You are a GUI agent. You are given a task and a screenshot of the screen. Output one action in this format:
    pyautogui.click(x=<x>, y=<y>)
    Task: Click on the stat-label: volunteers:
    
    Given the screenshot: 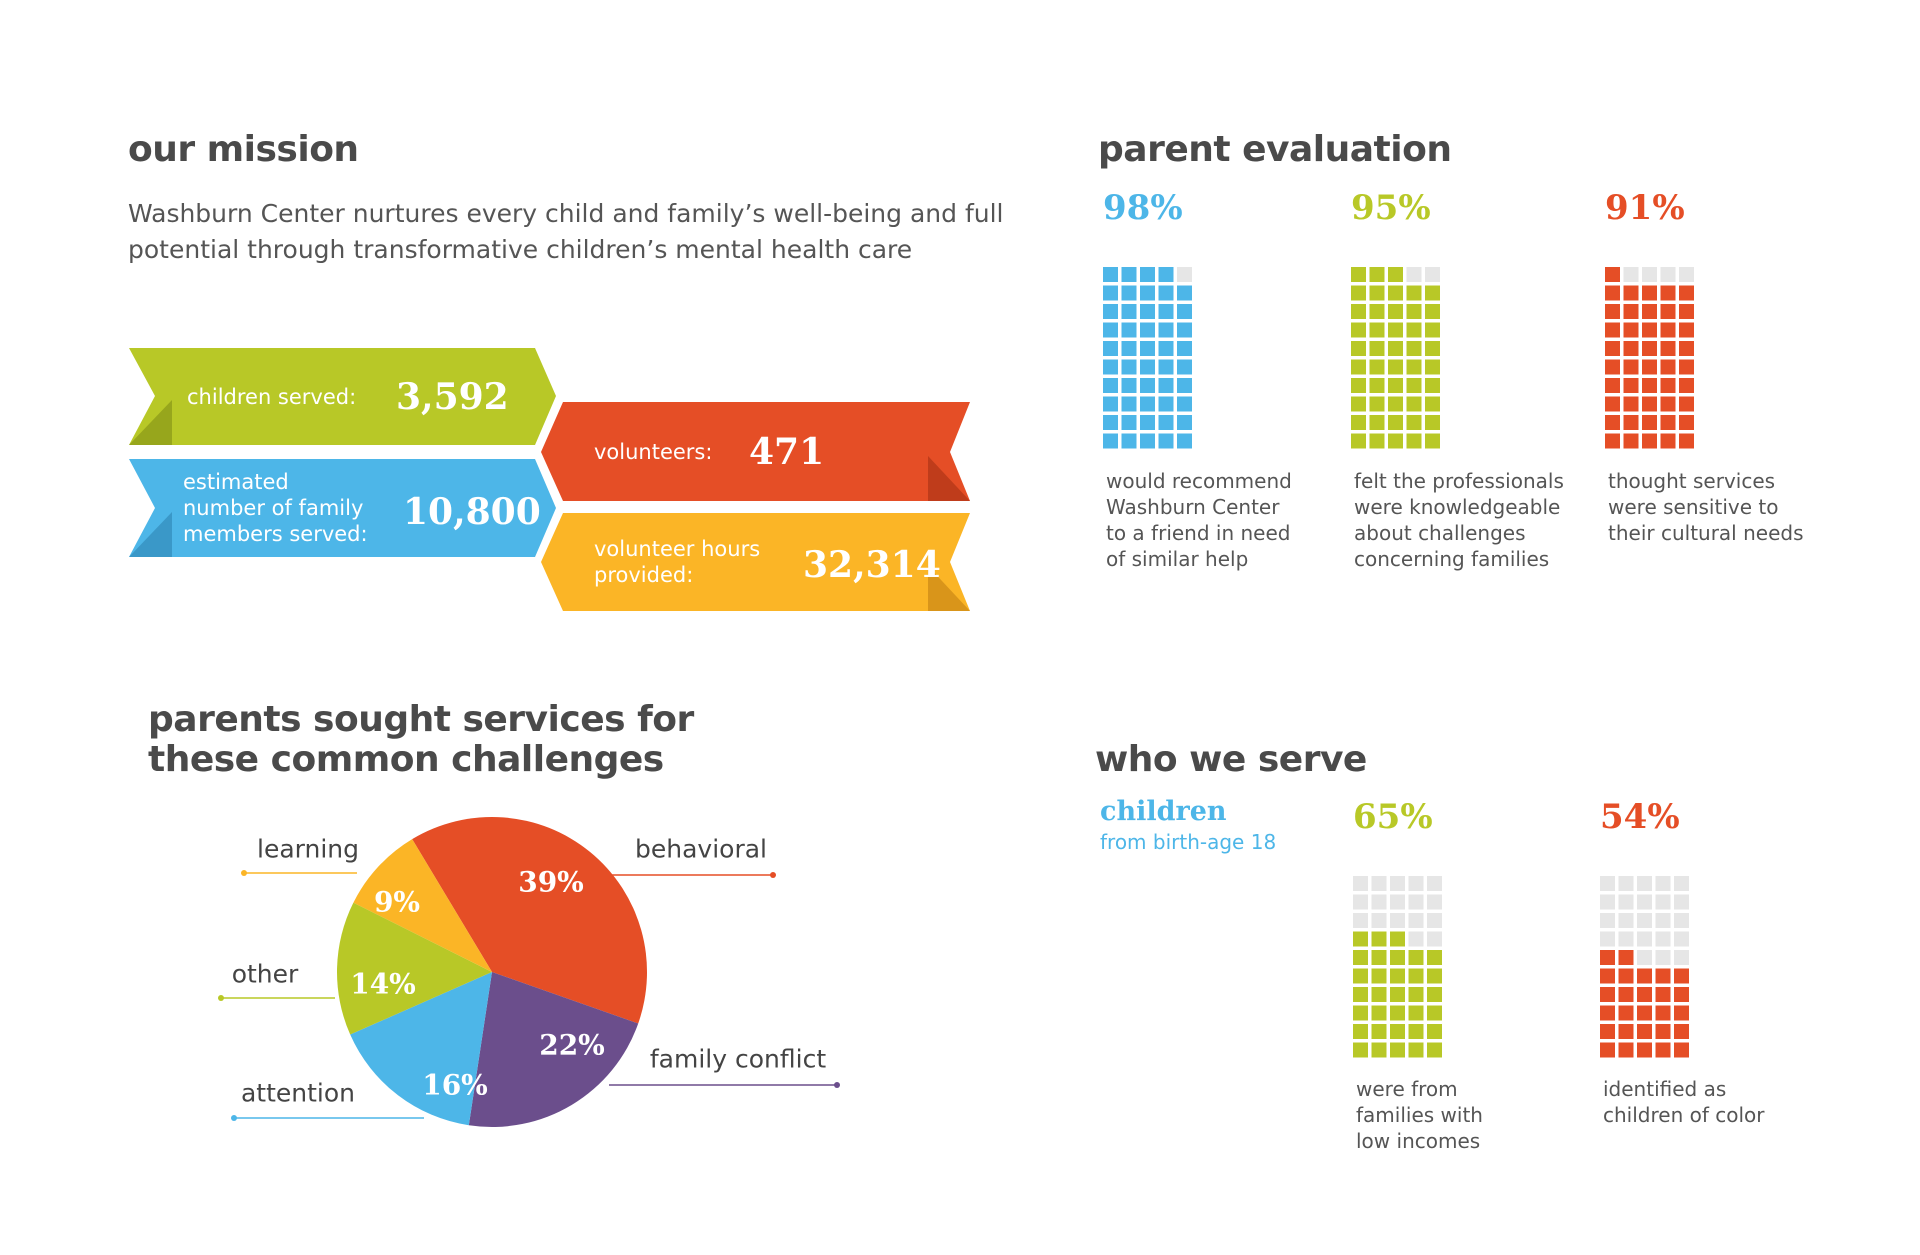 What is the action you would take?
    pyautogui.click(x=653, y=452)
    